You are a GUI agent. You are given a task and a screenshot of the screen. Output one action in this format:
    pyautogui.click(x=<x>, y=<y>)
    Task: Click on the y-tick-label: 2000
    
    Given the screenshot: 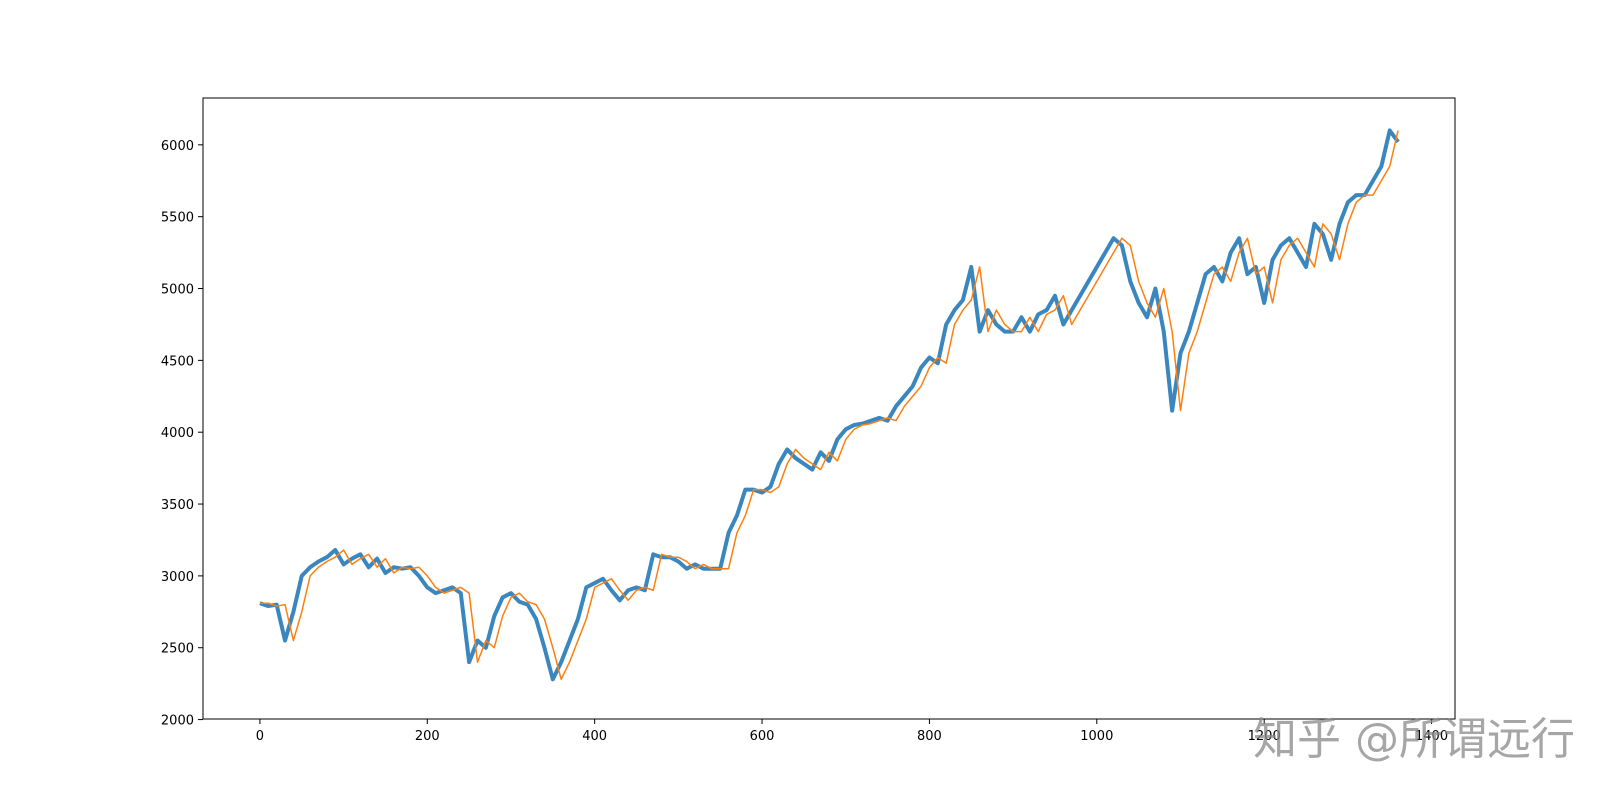 What is the action you would take?
    pyautogui.click(x=177, y=721)
    